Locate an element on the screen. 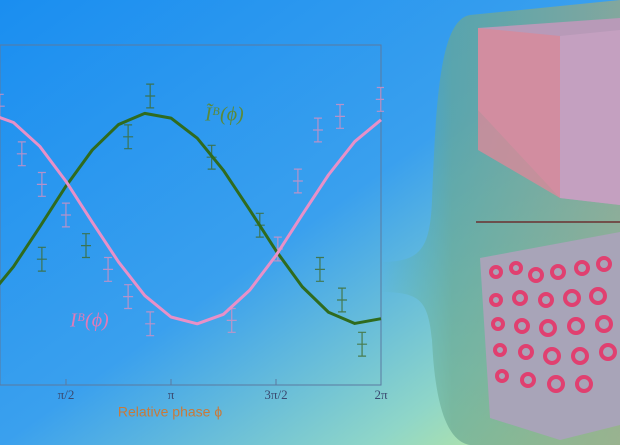 The image size is (620, 445). series-label: Ĩᴮ(ϕ) is located at coordinates (224, 114).